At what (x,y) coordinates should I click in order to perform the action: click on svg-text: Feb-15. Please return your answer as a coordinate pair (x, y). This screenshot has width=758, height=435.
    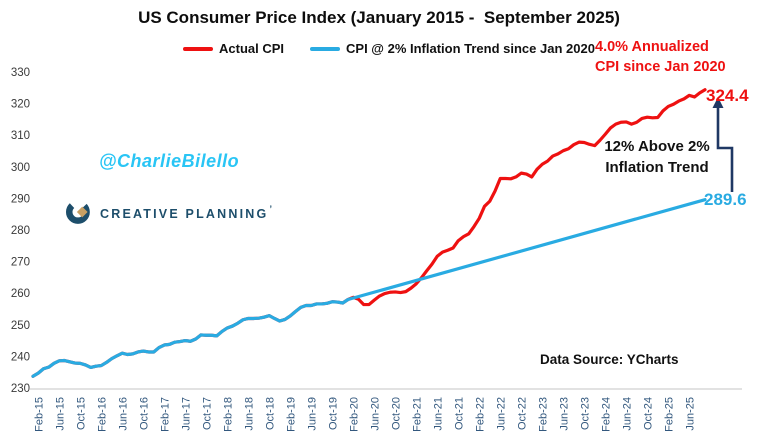
    Looking at the image, I should click on (39, 414).